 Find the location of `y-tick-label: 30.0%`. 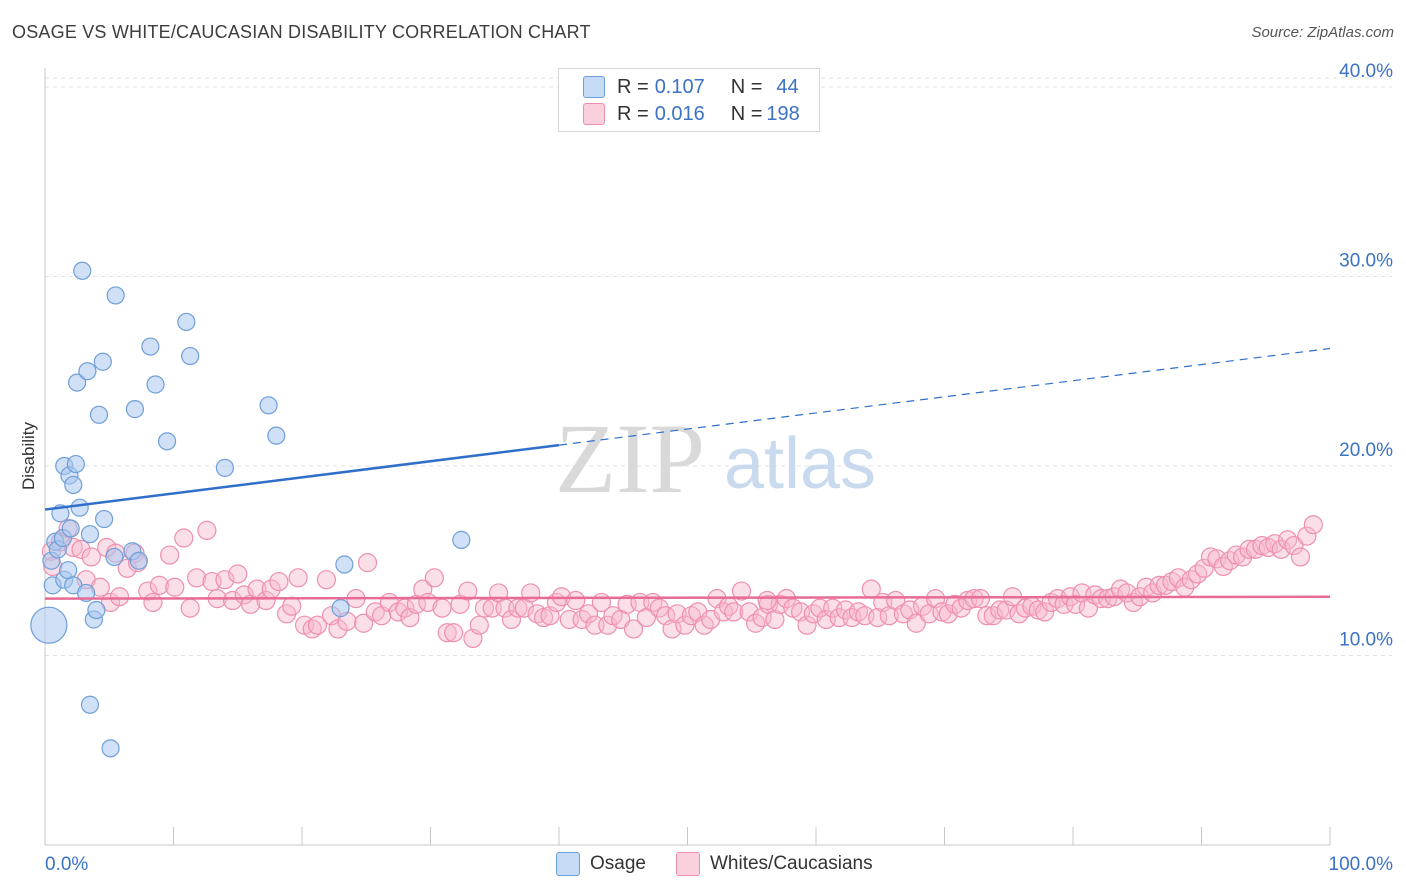

y-tick-label: 30.0% is located at coordinates (1366, 260).